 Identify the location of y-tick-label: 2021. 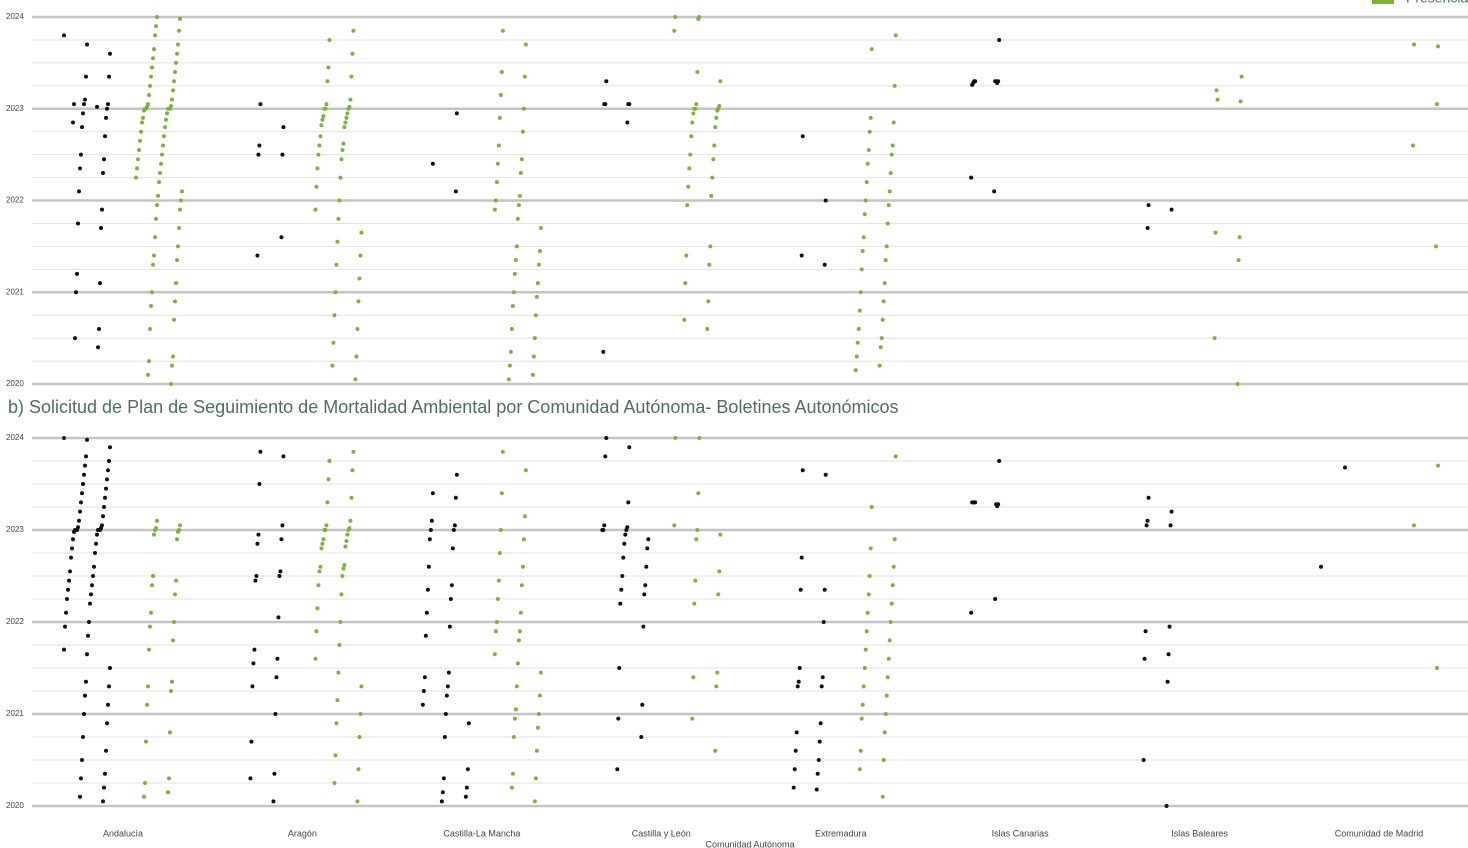
(15, 713).